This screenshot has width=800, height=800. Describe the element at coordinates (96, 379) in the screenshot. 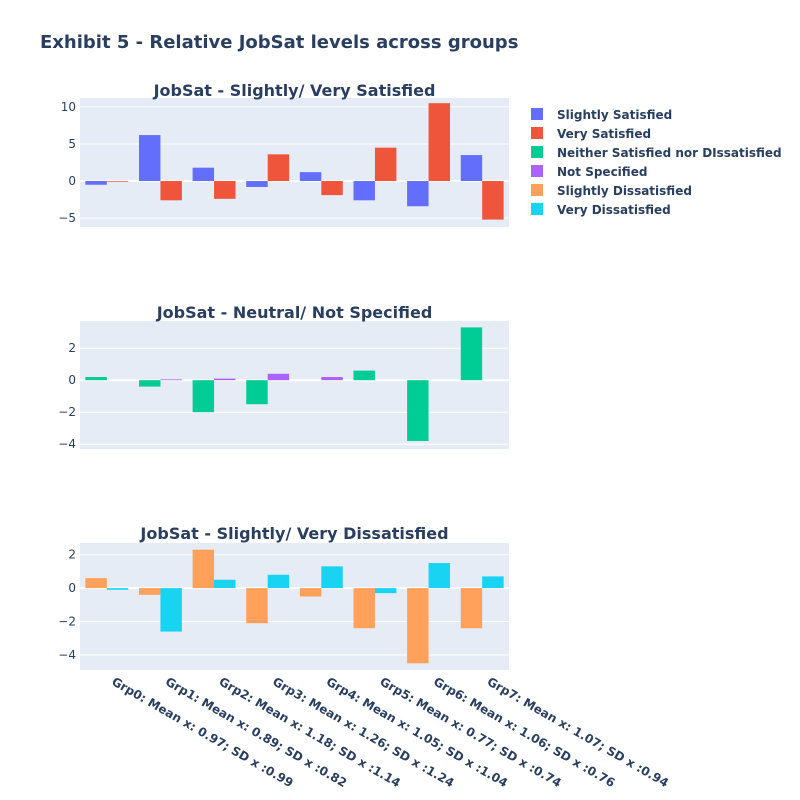

I see `bar-neither-satisfied-nor-dissatisfied-grp0` at that location.